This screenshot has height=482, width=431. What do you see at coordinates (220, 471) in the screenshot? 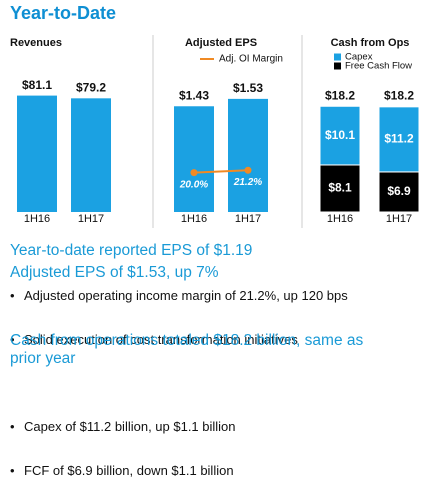
I see `bullet: FCF of $6.9 billion, down $1.1 billion` at bounding box center [220, 471].